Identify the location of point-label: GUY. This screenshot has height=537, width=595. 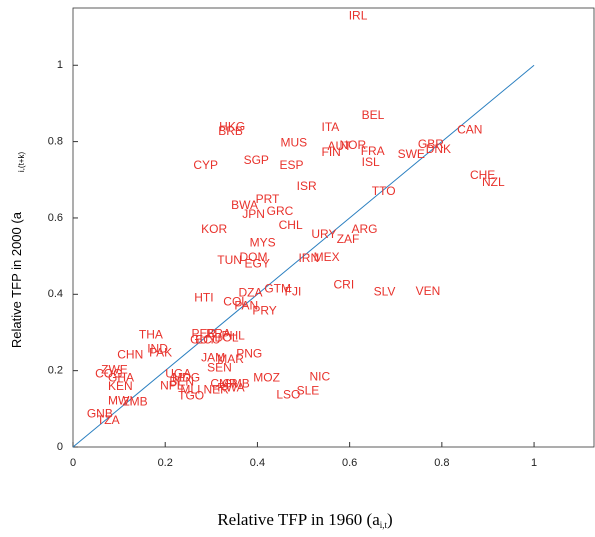
(203, 340).